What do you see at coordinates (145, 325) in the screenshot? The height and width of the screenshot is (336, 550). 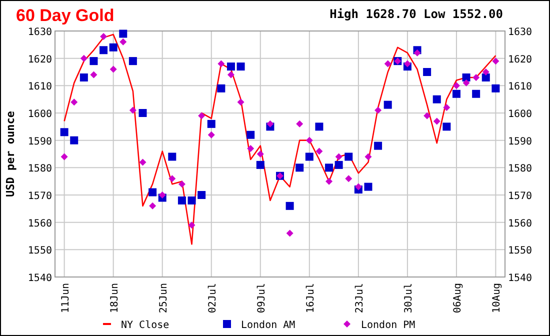 I see `legend-label: NY Close` at bounding box center [145, 325].